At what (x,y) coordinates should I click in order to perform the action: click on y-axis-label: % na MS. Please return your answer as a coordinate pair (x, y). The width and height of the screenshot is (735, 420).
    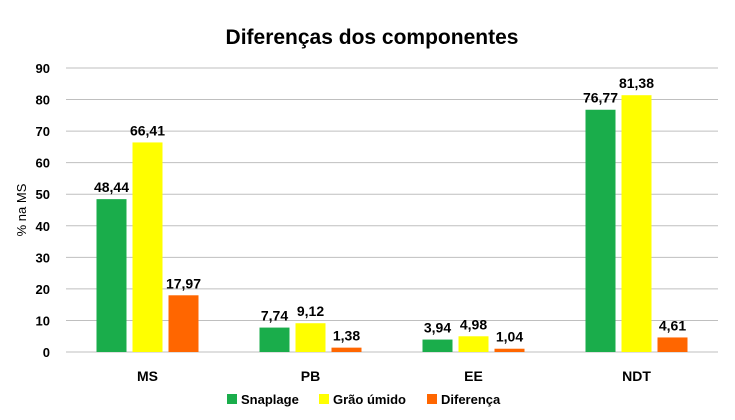
    Looking at the image, I should click on (21, 209).